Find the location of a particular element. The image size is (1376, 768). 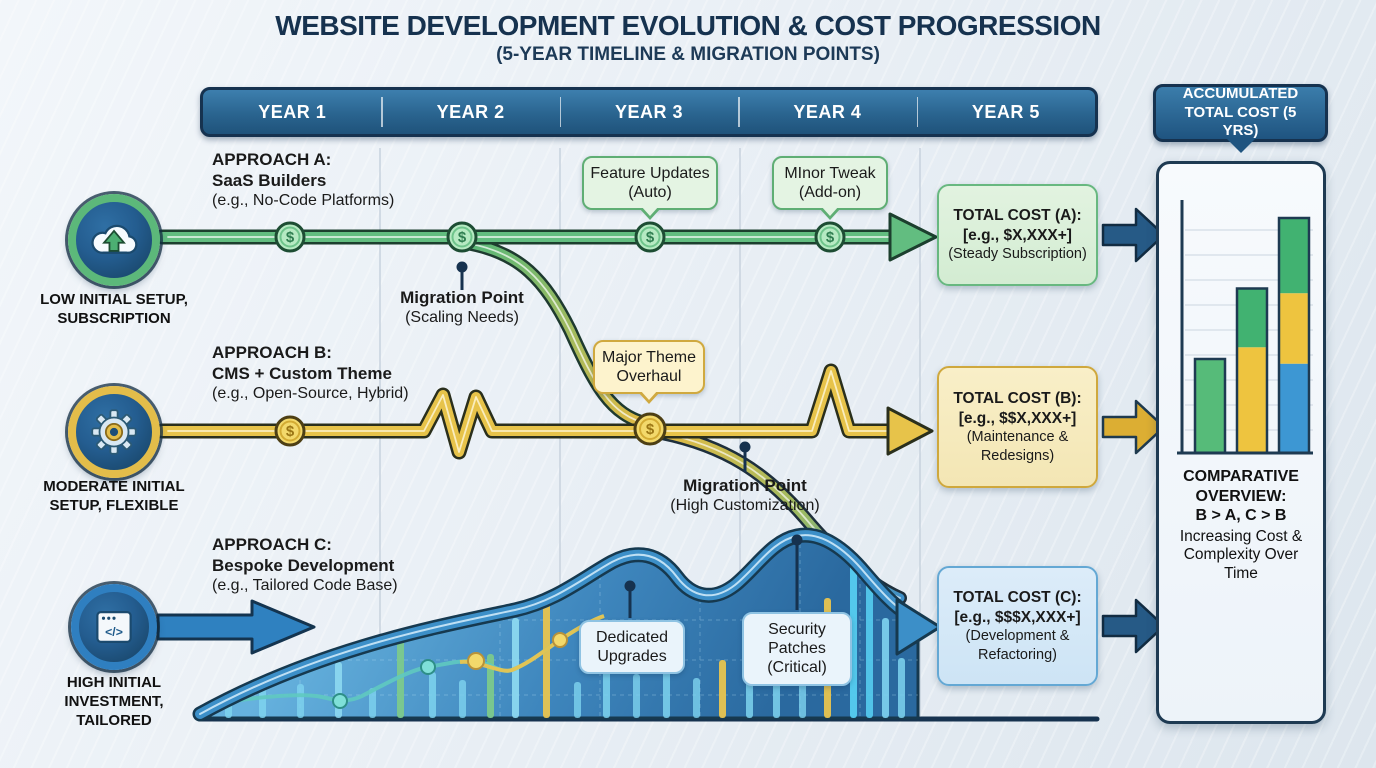

coin-gold-1: $ is located at coordinates (290, 431).